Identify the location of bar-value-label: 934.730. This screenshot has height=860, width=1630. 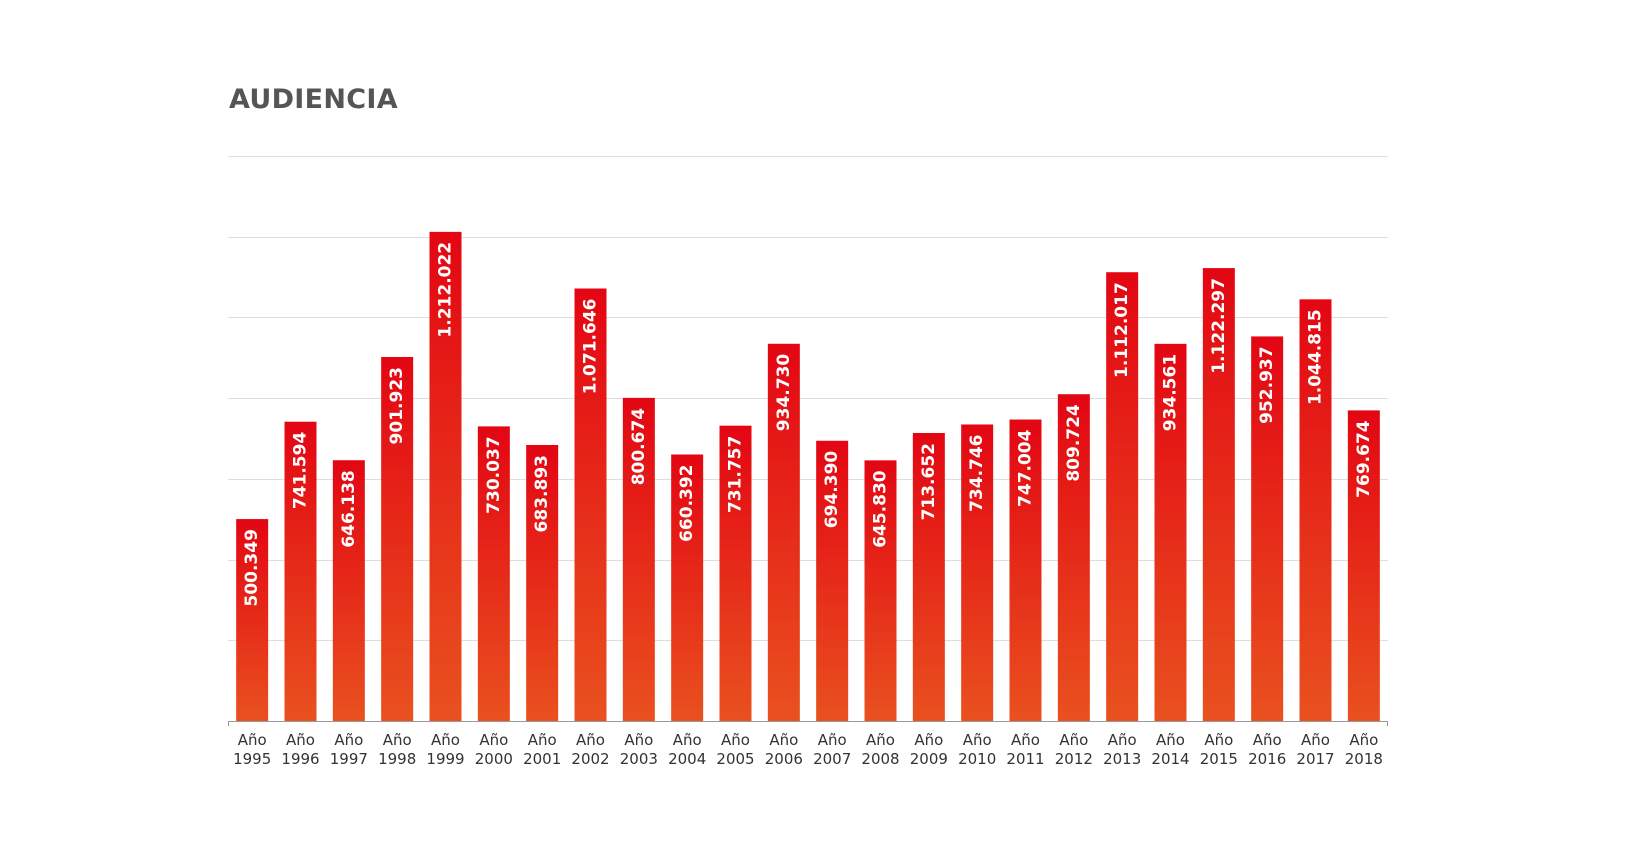
(784, 393).